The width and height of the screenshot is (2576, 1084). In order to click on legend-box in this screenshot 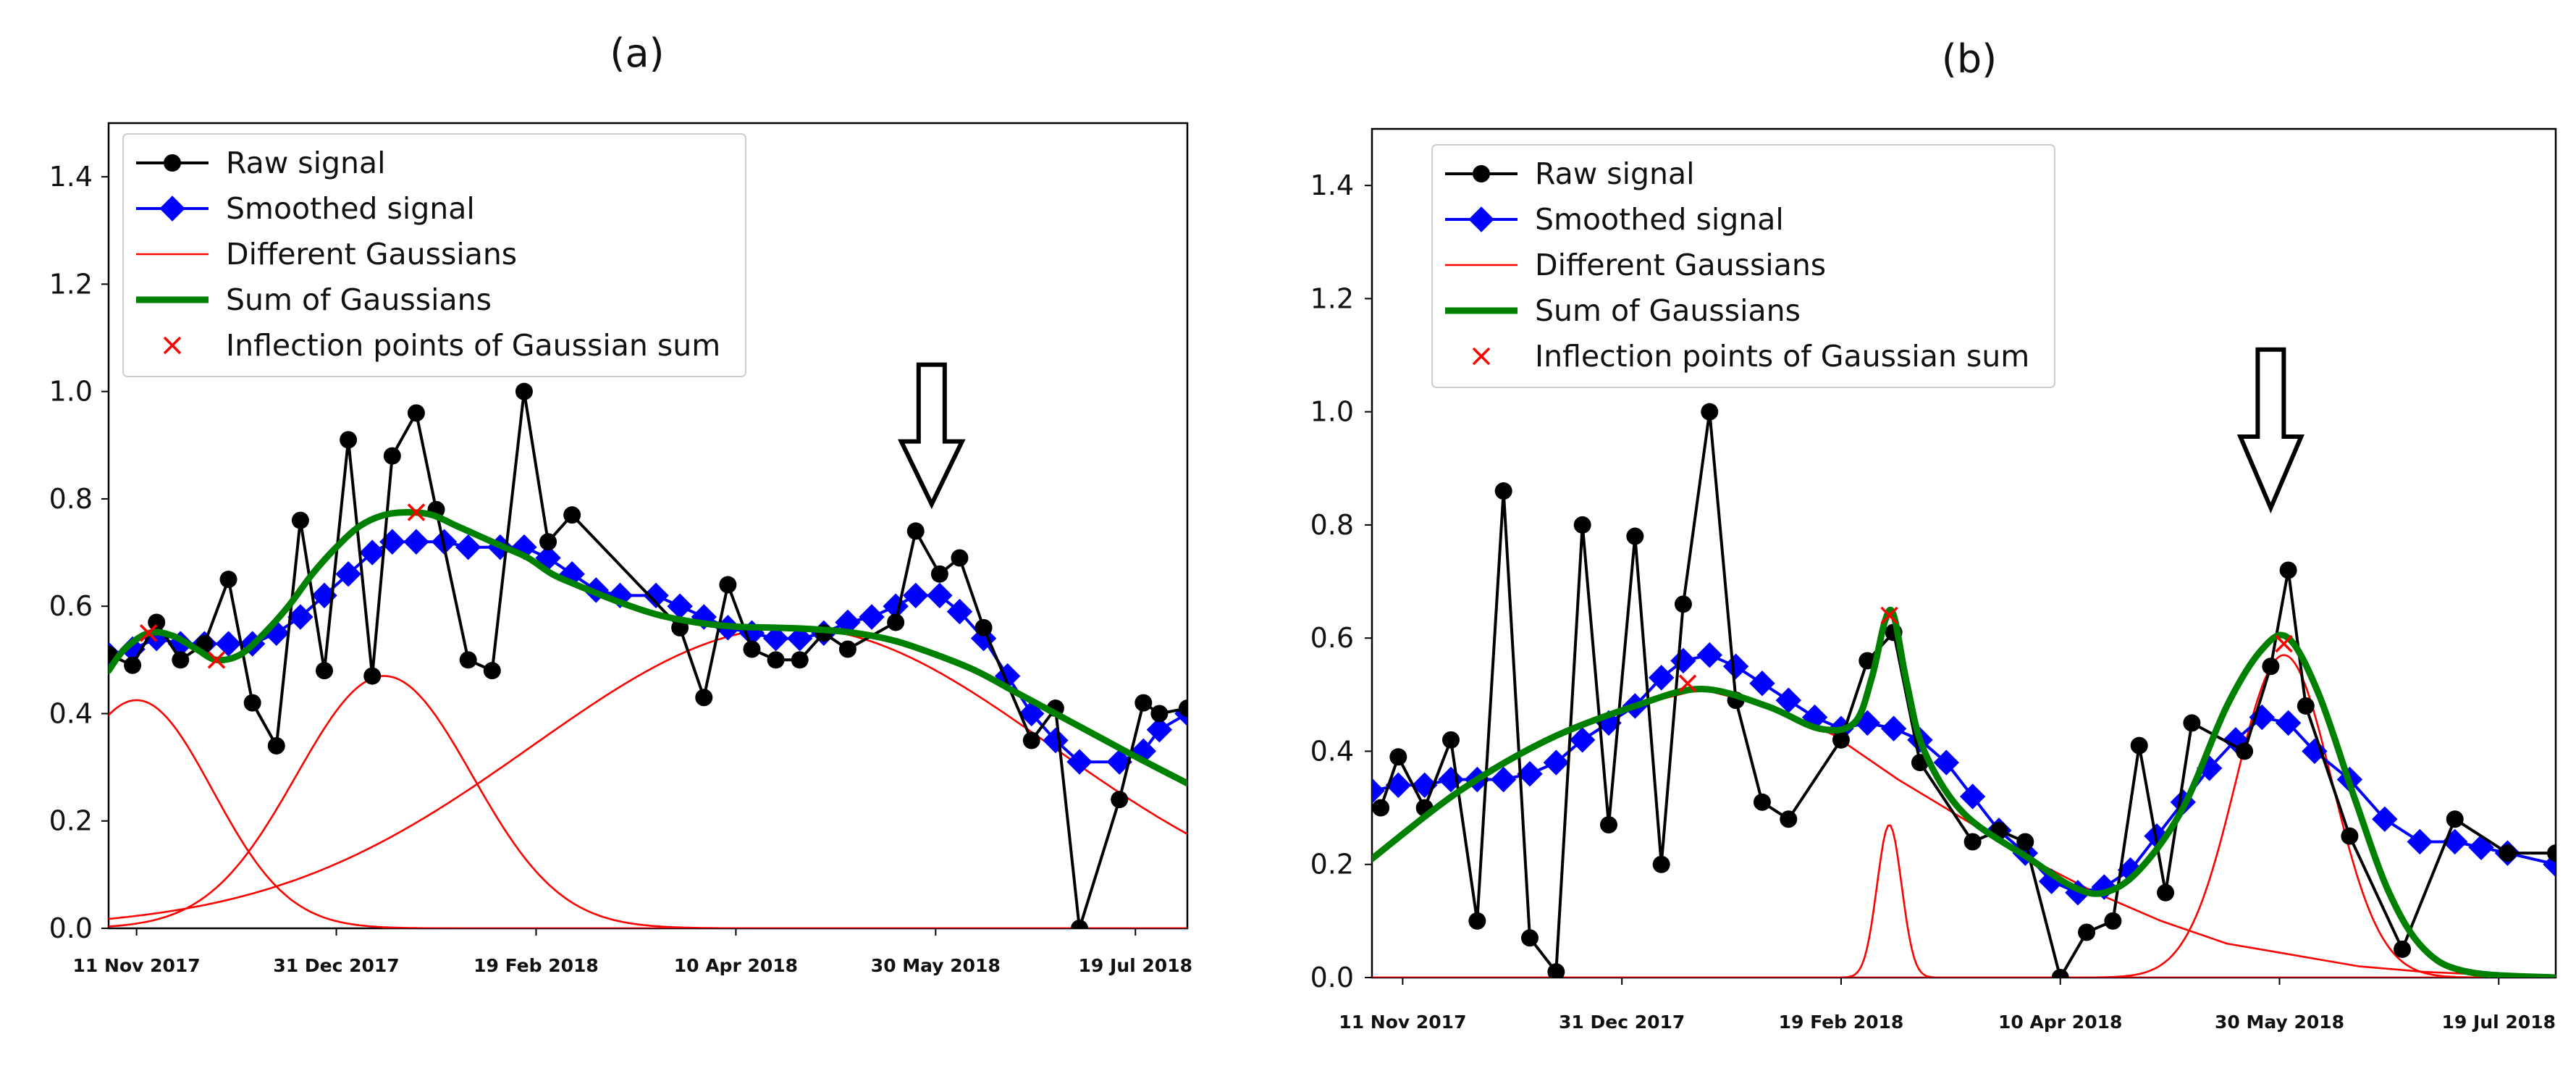, I will do `click(1743, 266)`.